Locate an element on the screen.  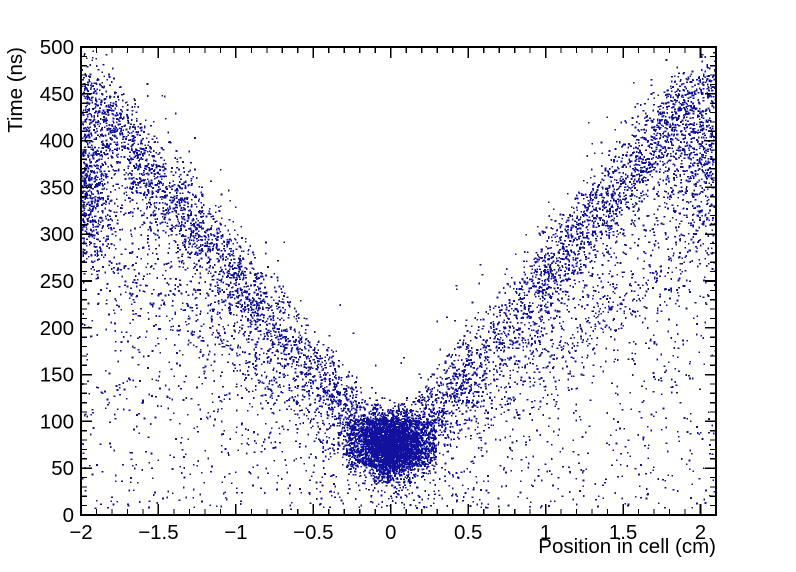
y-tick-label: 300 is located at coordinates (57, 234).